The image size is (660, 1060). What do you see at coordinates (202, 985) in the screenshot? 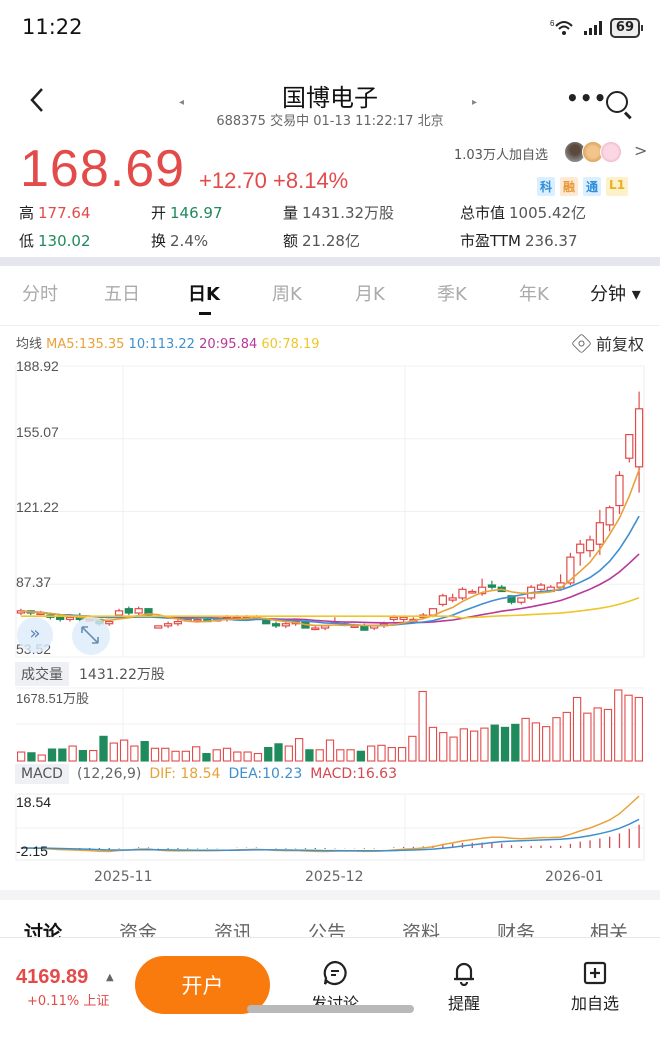
I see `open-account-button: 开户` at bounding box center [202, 985].